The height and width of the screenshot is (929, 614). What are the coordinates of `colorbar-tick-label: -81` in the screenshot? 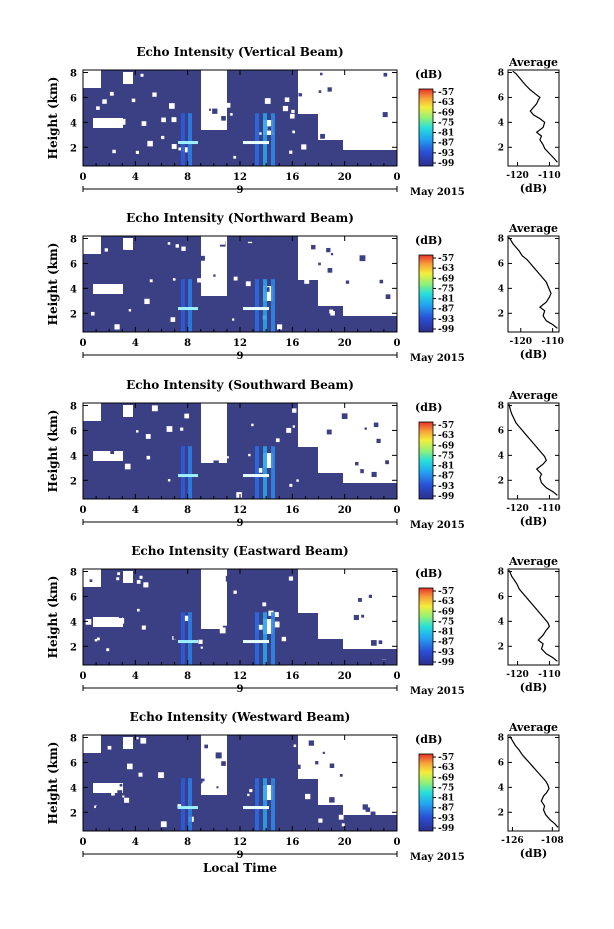 It's located at (446, 300).